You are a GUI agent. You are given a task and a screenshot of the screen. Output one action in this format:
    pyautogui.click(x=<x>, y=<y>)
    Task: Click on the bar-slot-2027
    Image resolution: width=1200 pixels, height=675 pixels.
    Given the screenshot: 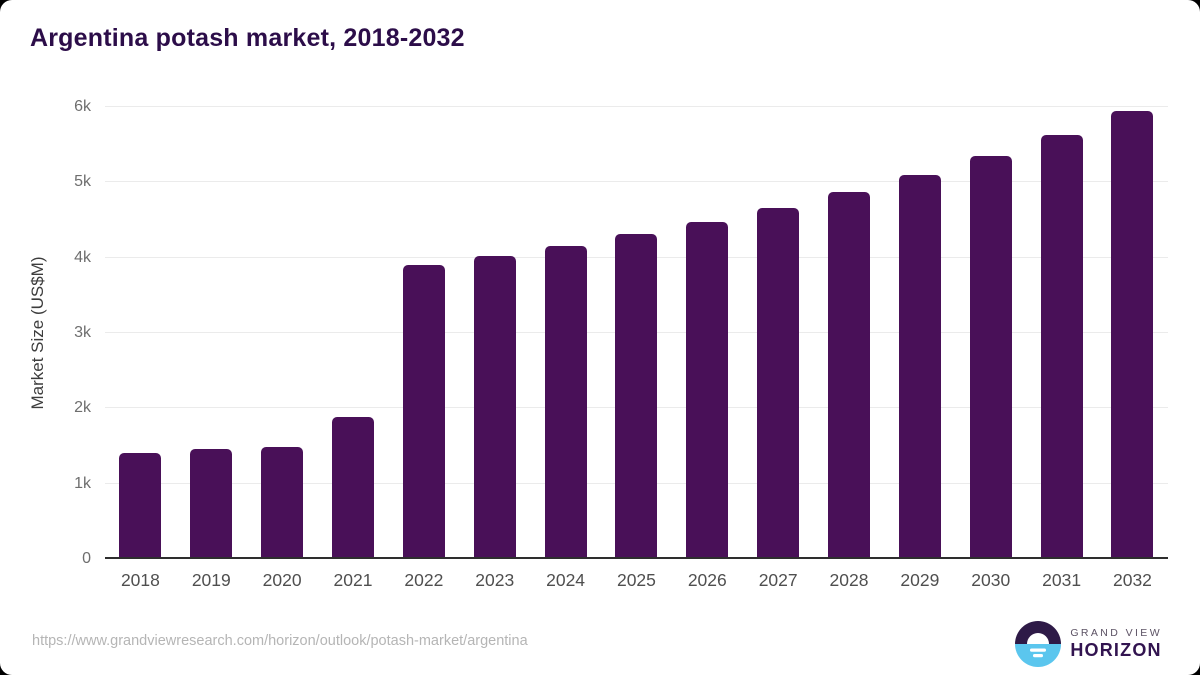 What is the action you would take?
    pyautogui.click(x=778, y=333)
    